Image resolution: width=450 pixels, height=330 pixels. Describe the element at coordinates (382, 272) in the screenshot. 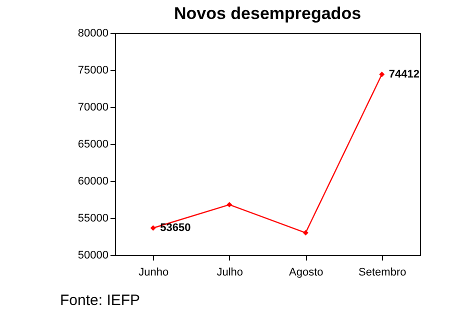

I see `x-tick-label: Setembro` at that location.